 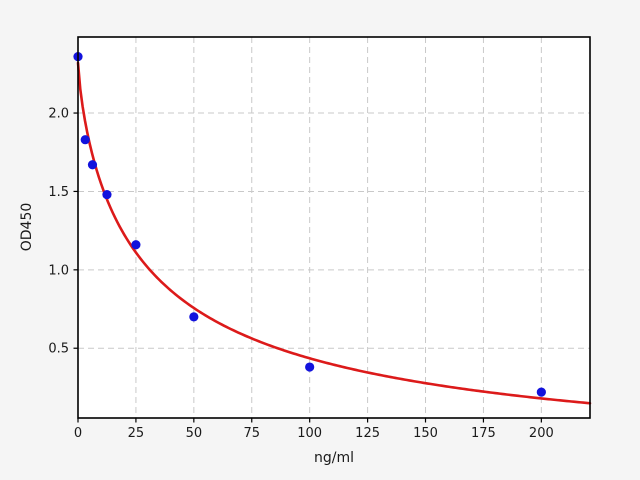 What do you see at coordinates (58, 114) in the screenshot?
I see `y-tick-label: 2.0` at bounding box center [58, 114].